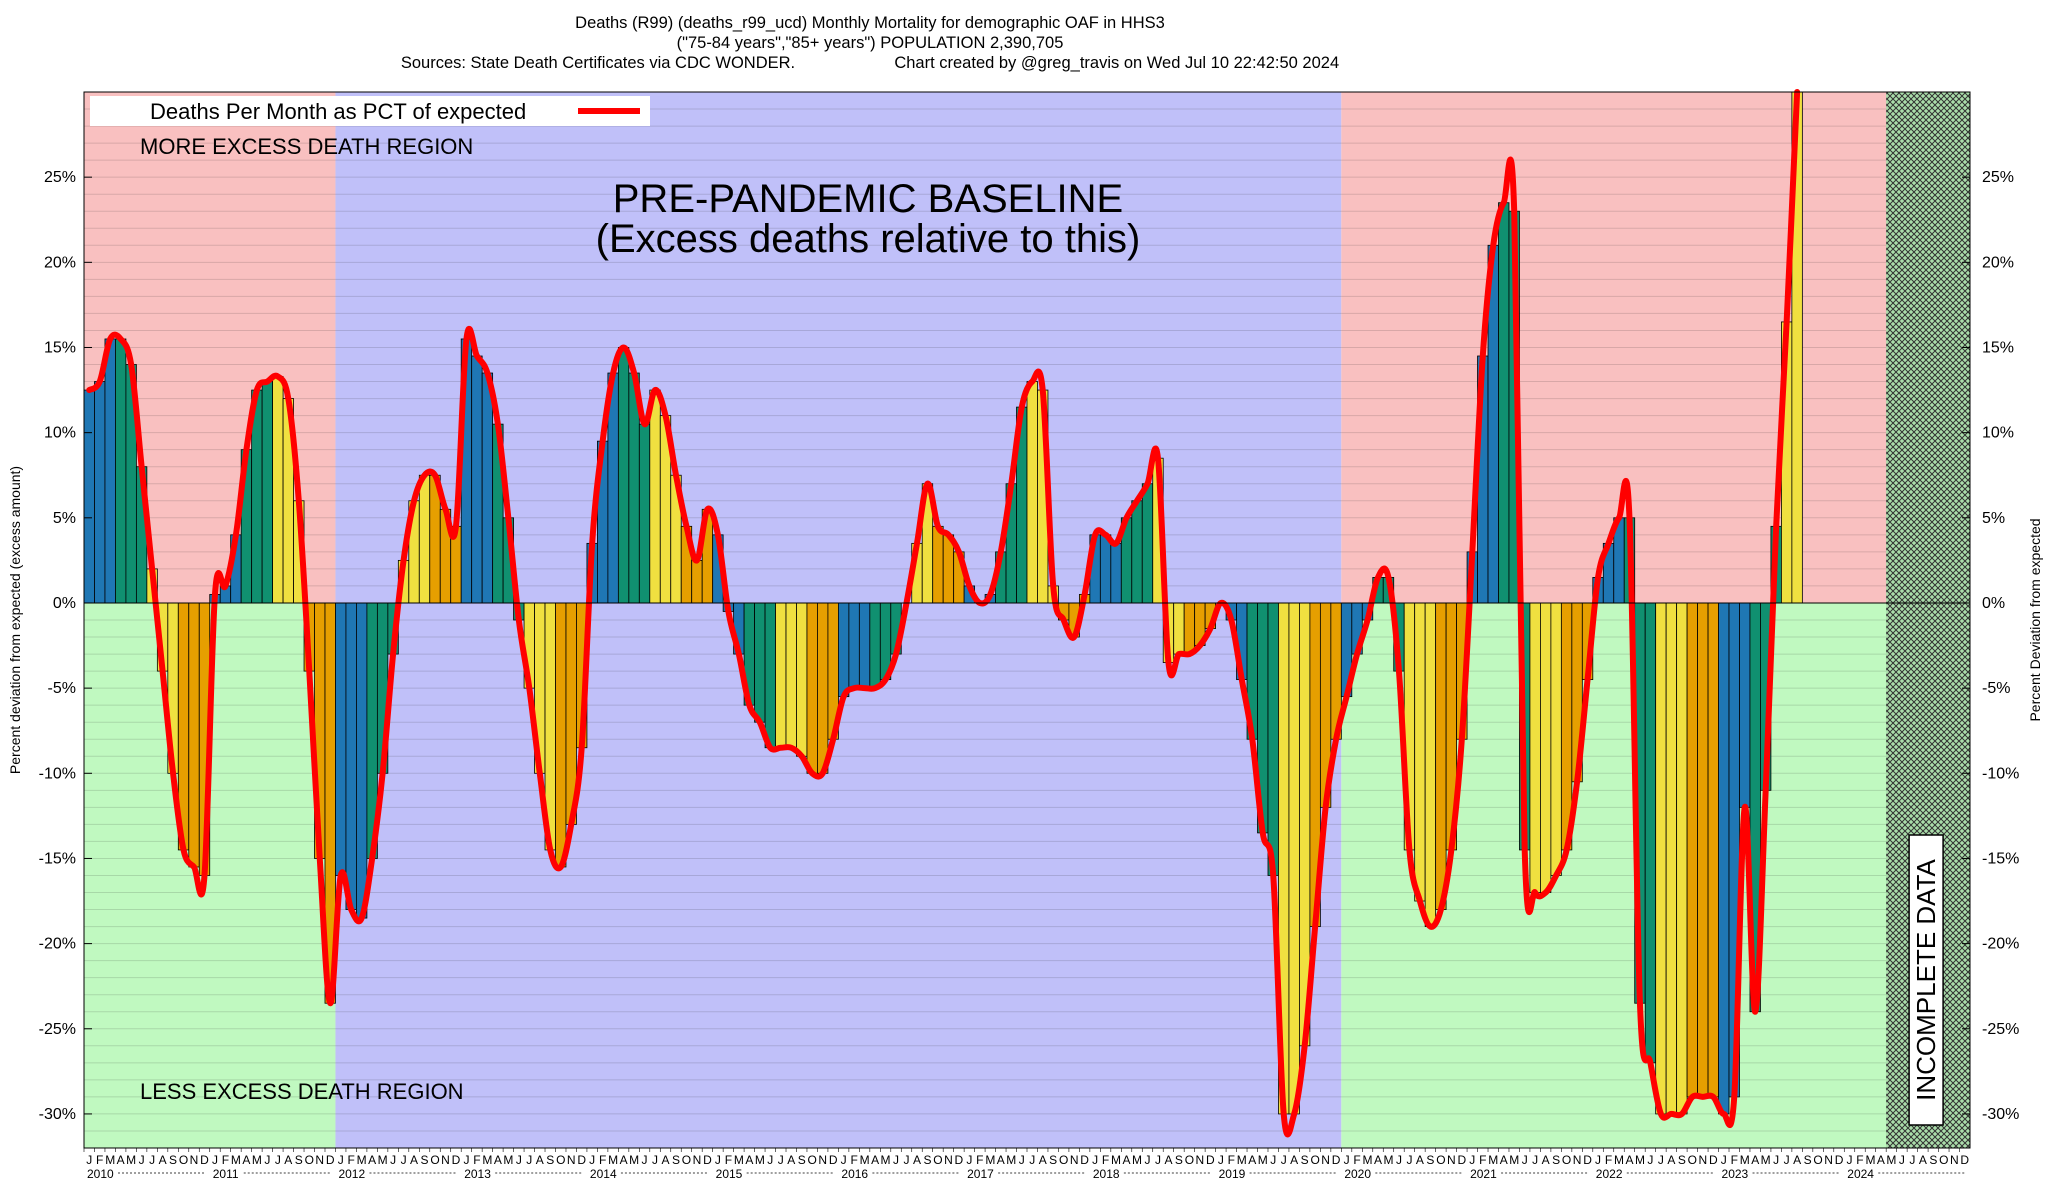 The width and height of the screenshot is (2048, 1200). What do you see at coordinates (57, 944) in the screenshot?
I see `y-tick-label-left: -20%` at bounding box center [57, 944].